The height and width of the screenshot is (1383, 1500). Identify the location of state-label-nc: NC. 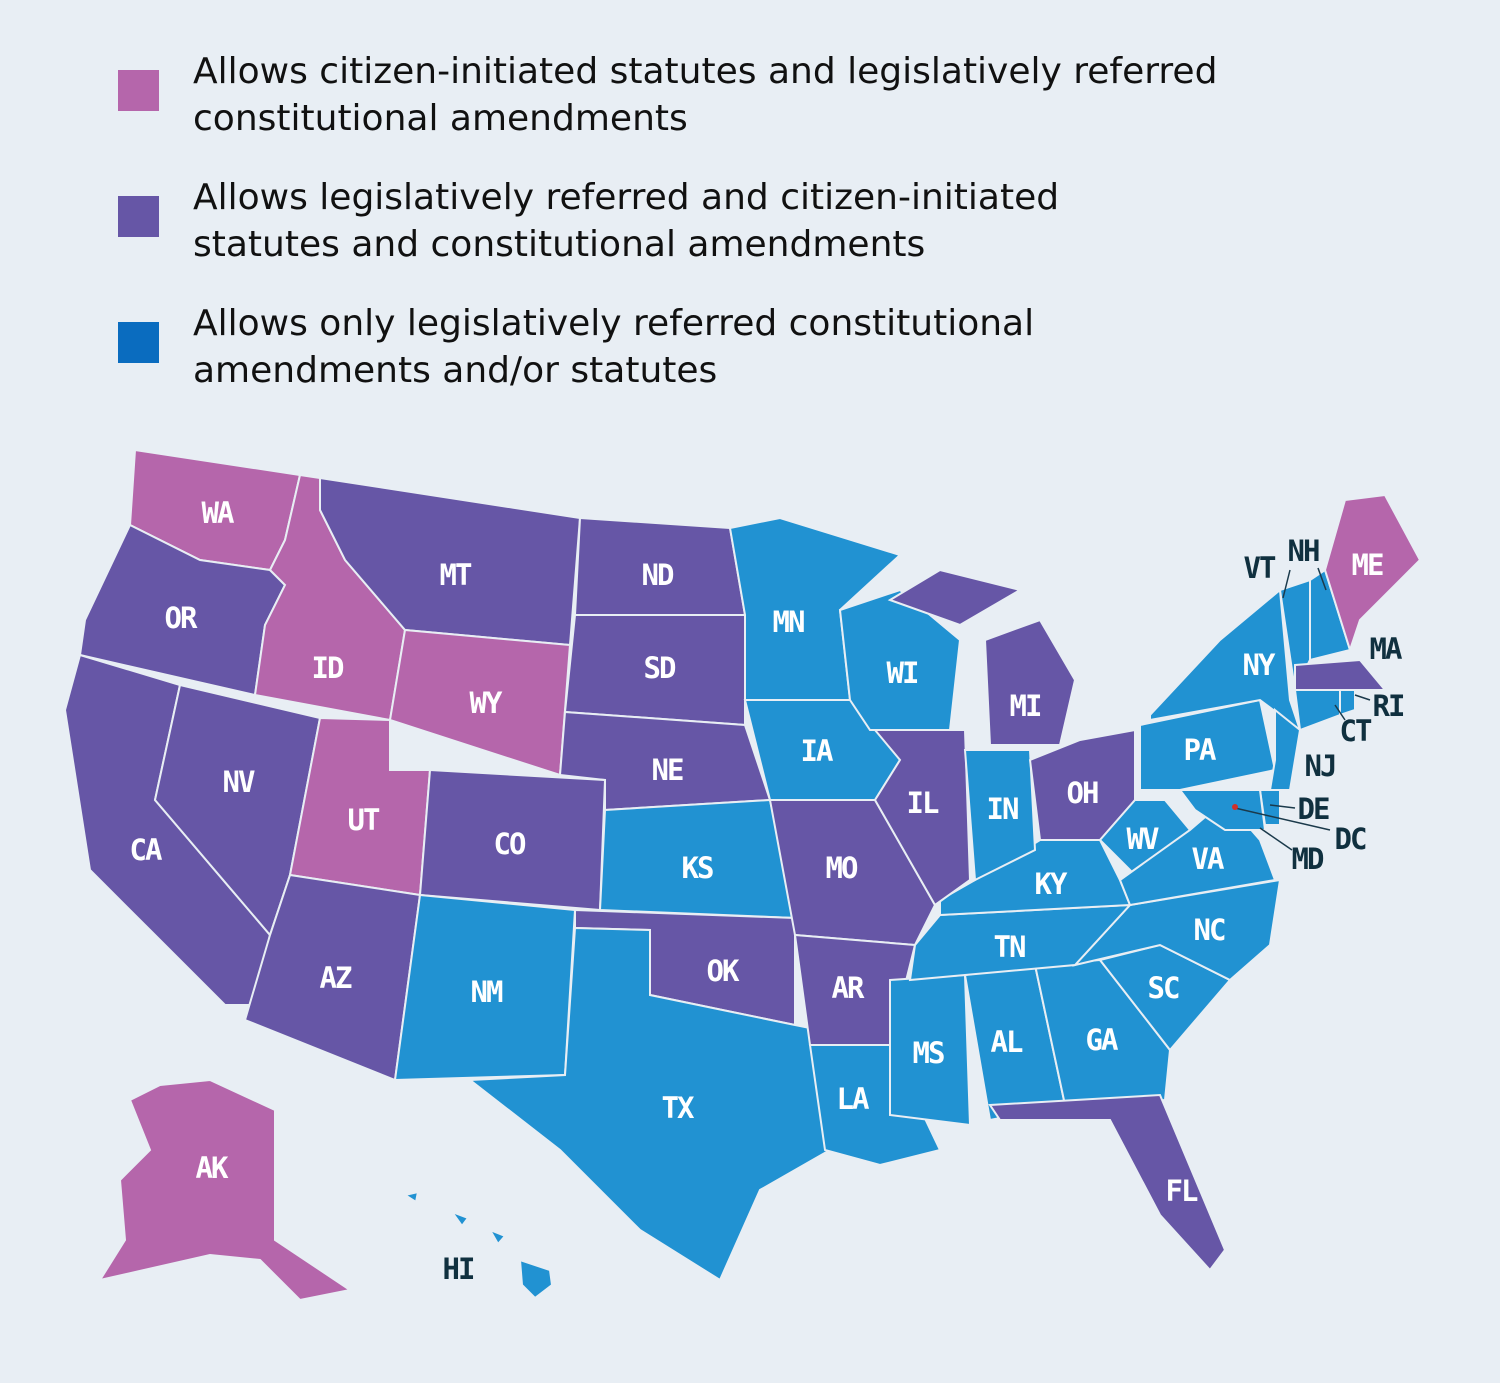
(1209, 930).